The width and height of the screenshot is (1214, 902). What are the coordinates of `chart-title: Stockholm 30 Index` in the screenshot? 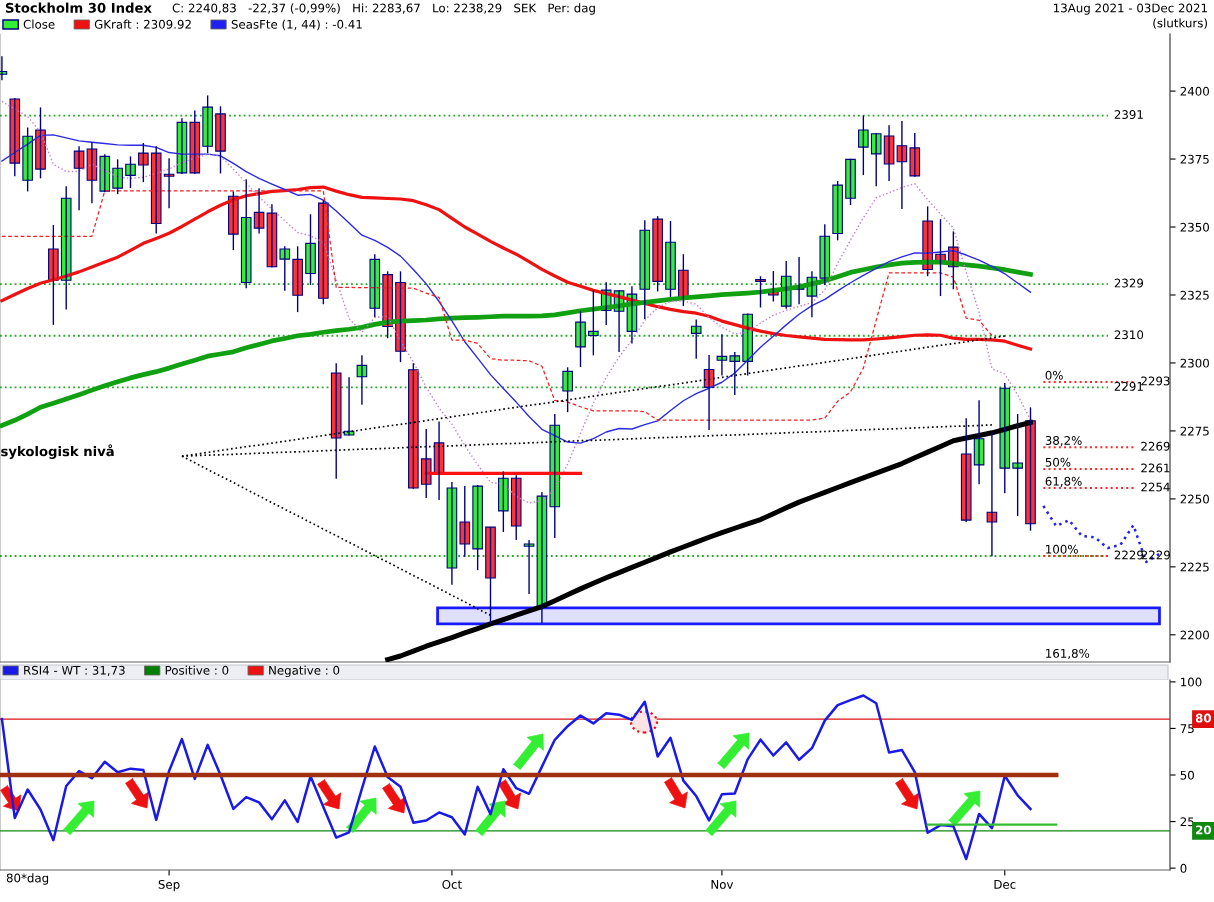 It's located at (78, 7).